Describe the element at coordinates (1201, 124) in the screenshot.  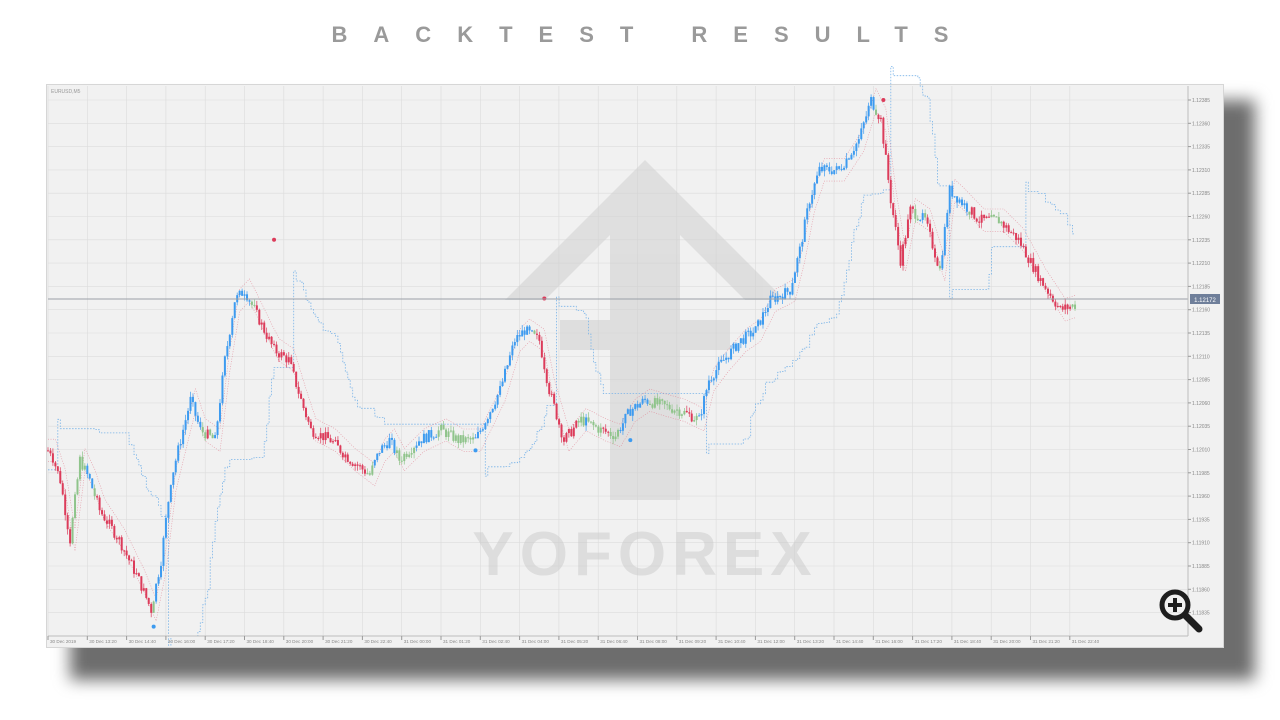
I see `price-tick-label: 1.12360` at that location.